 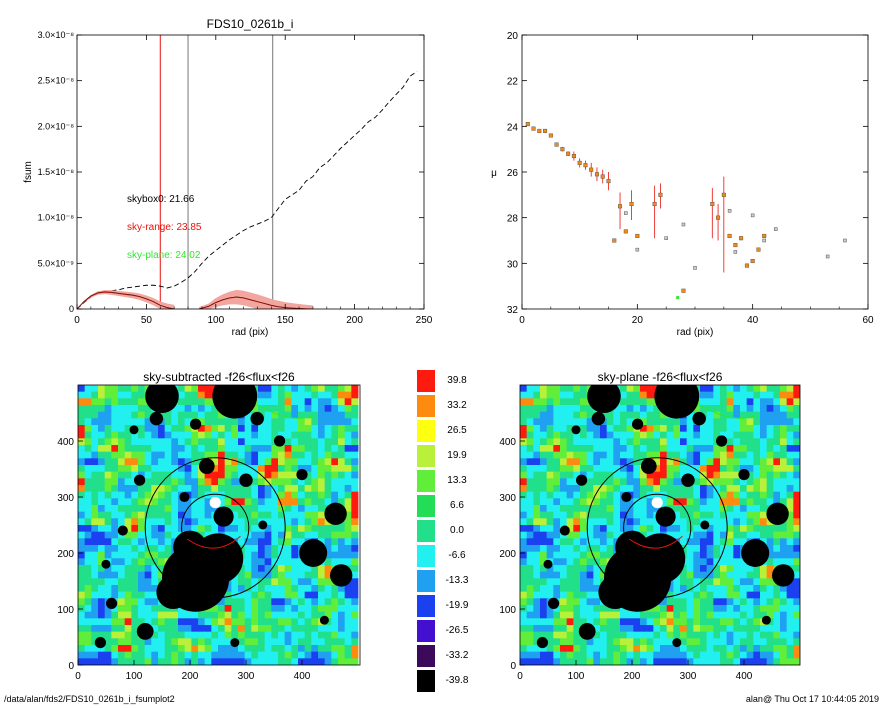 What do you see at coordinates (657, 528) in the screenshot?
I see `outer-aperture-circle` at bounding box center [657, 528].